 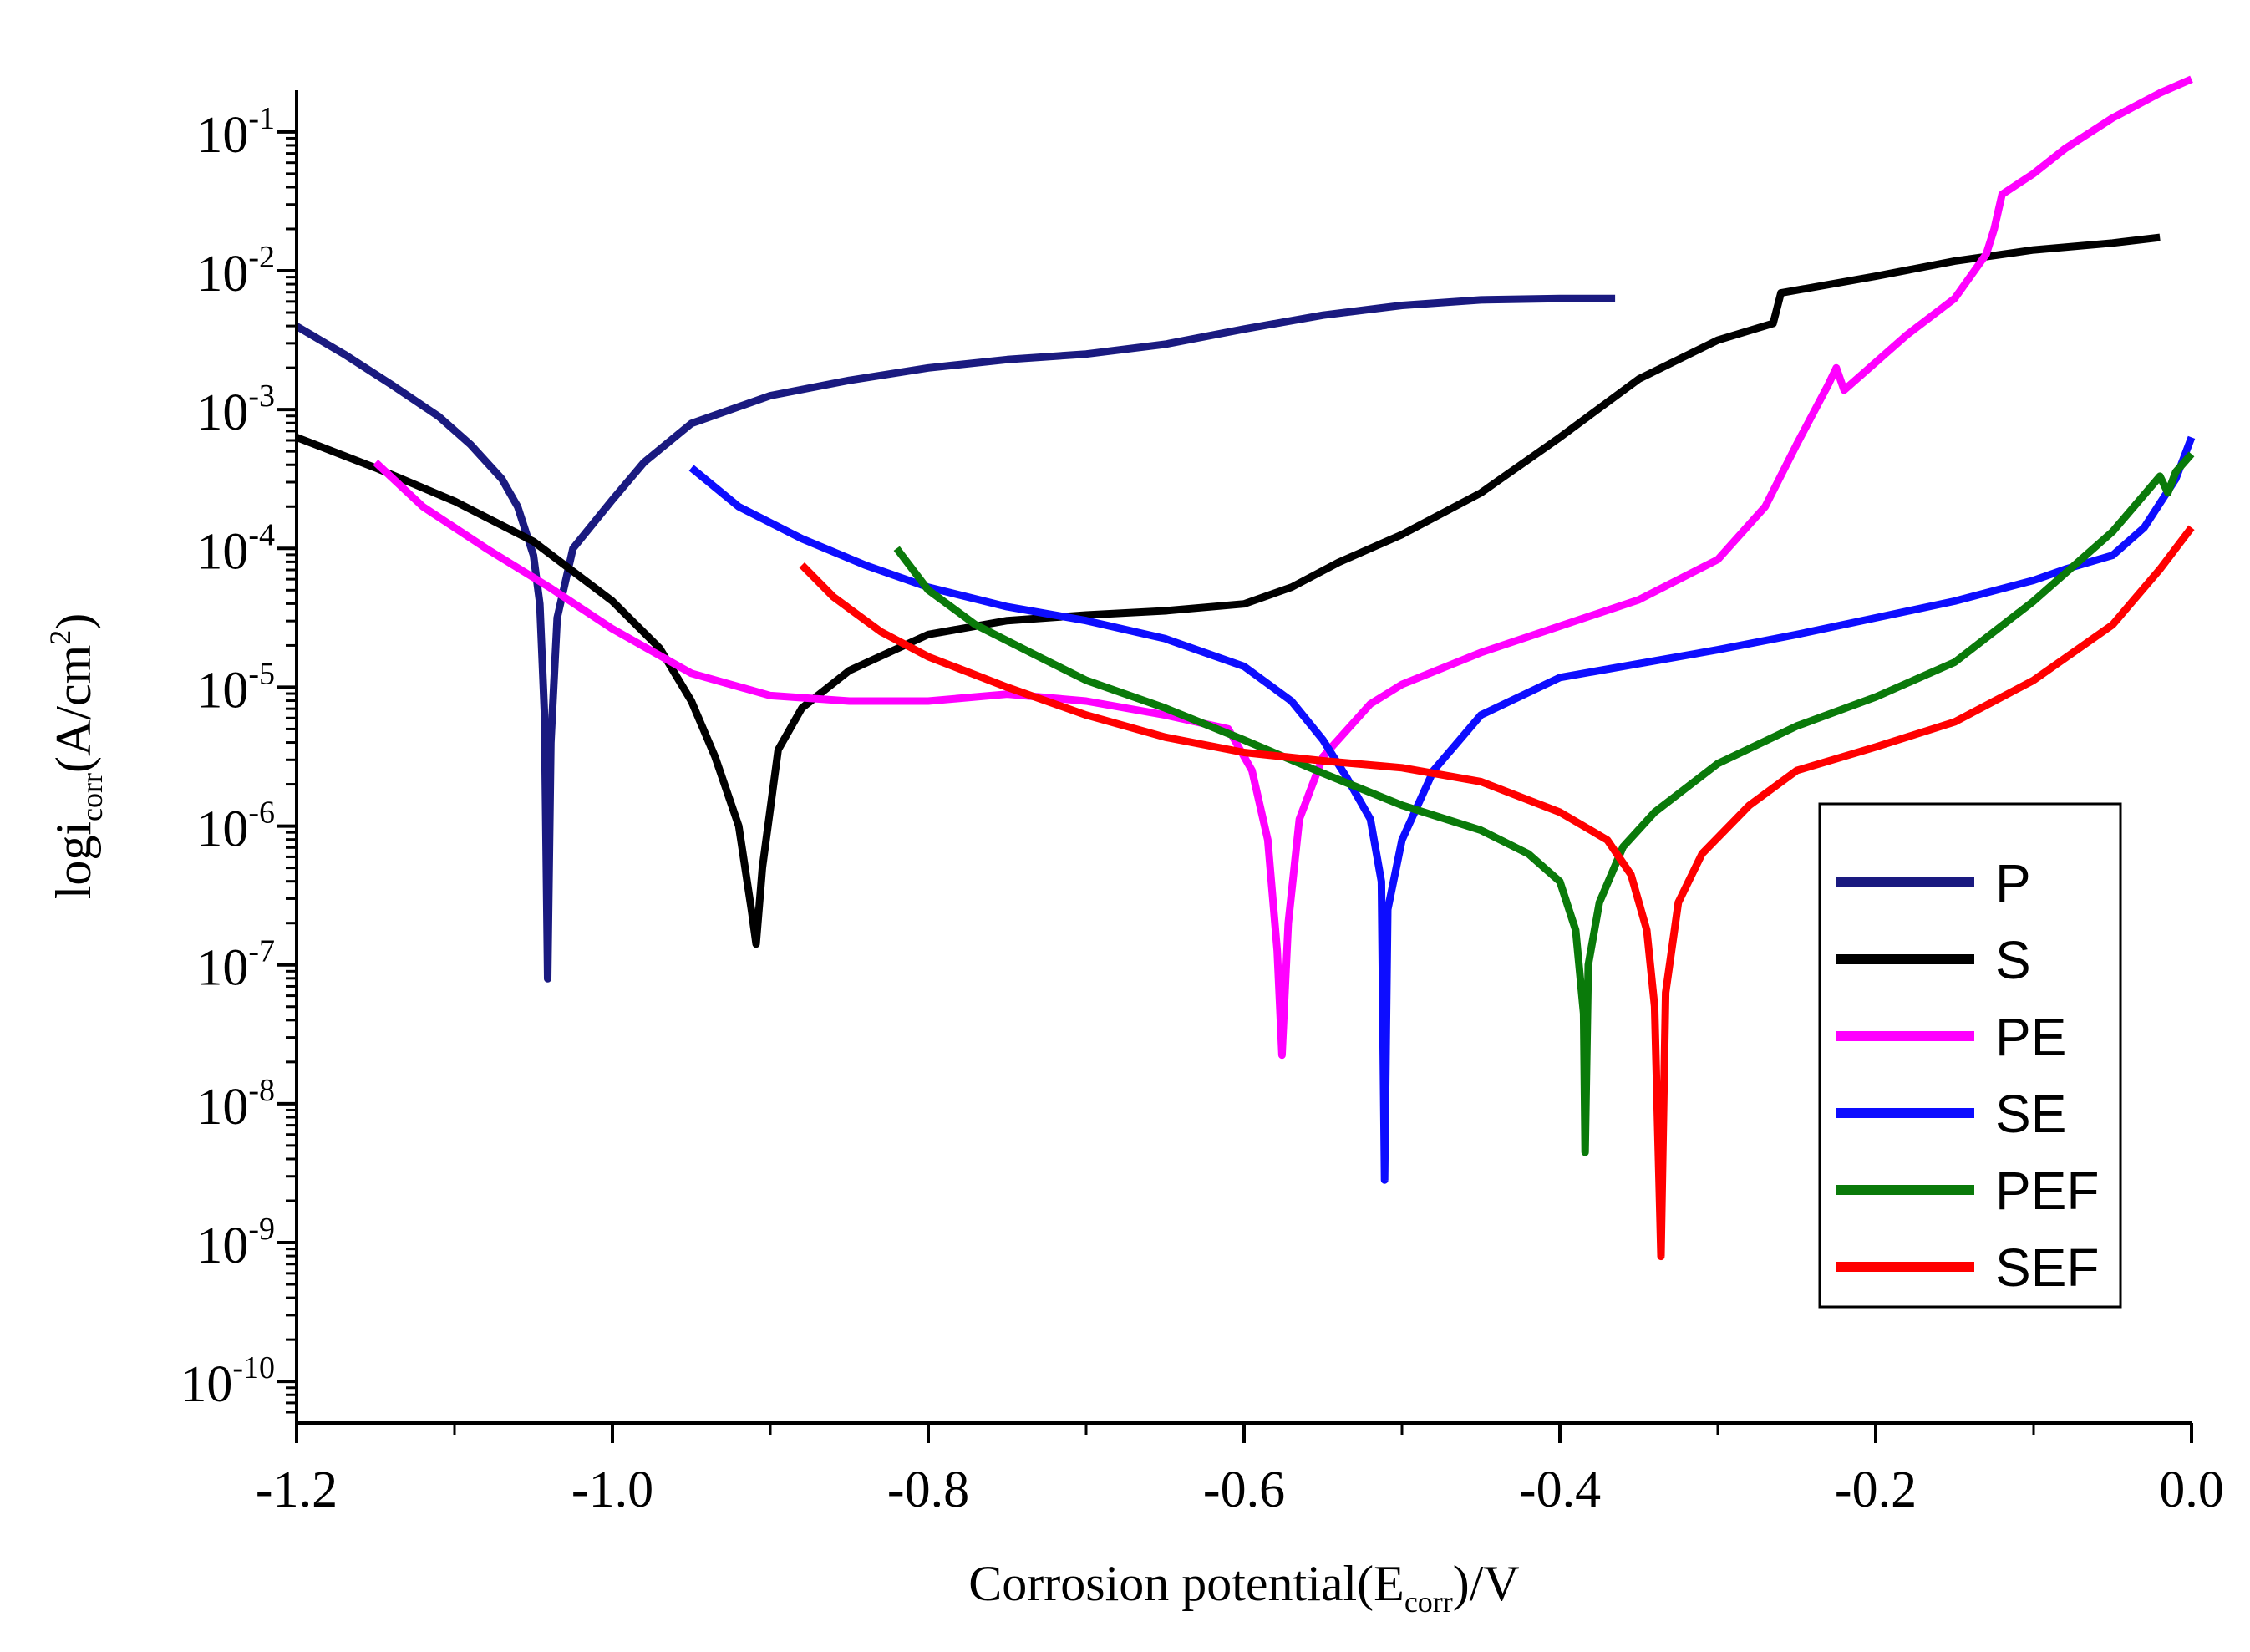 What do you see at coordinates (1244, 1490) in the screenshot?
I see `x-tick-label: -0.6` at bounding box center [1244, 1490].